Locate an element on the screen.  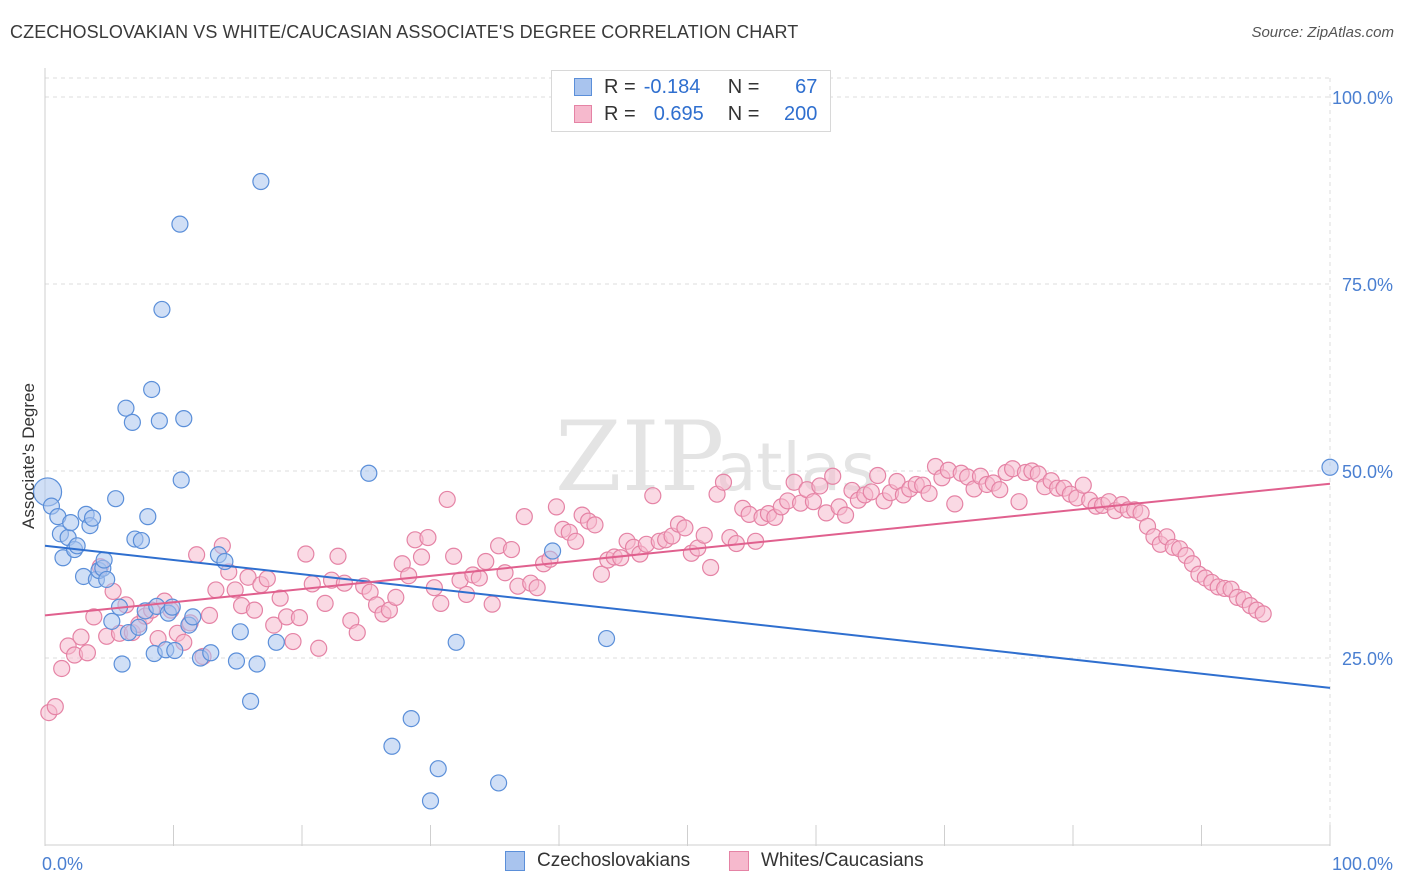
bottom-legend-label: Whites/Caucasians is located at coordinates (842, 860).